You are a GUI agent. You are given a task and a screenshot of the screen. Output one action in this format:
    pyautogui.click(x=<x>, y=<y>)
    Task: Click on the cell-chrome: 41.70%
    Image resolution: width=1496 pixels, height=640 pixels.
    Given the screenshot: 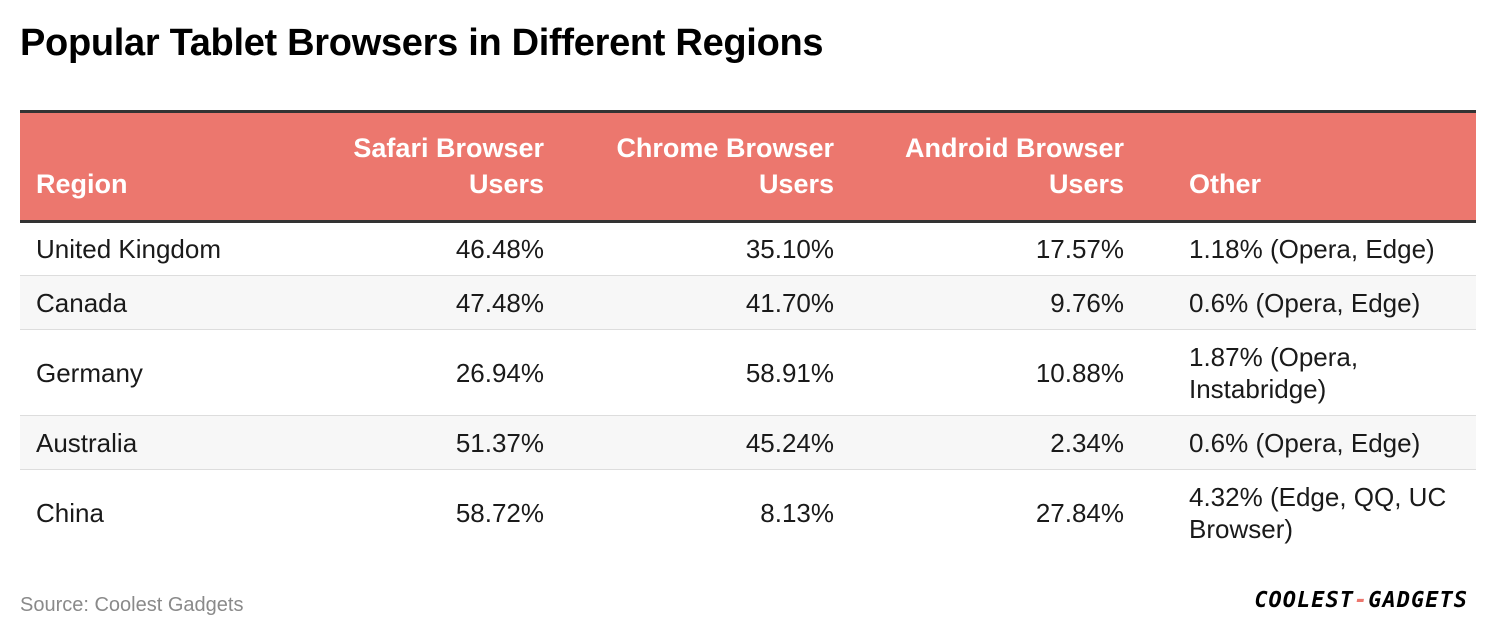 What is the action you would take?
    pyautogui.click(x=705, y=302)
    